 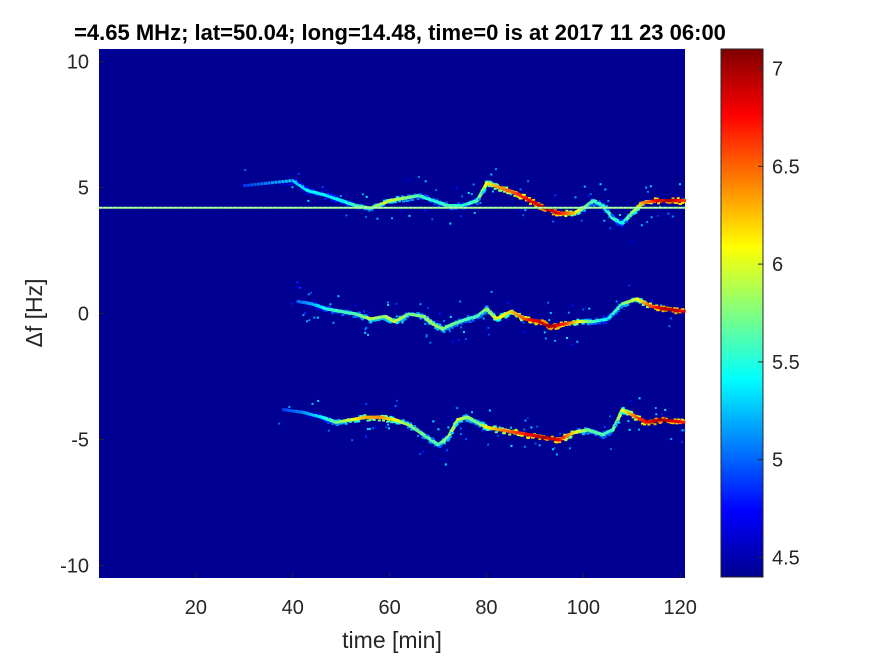 I want to click on colorbar-gradient, so click(x=742, y=313).